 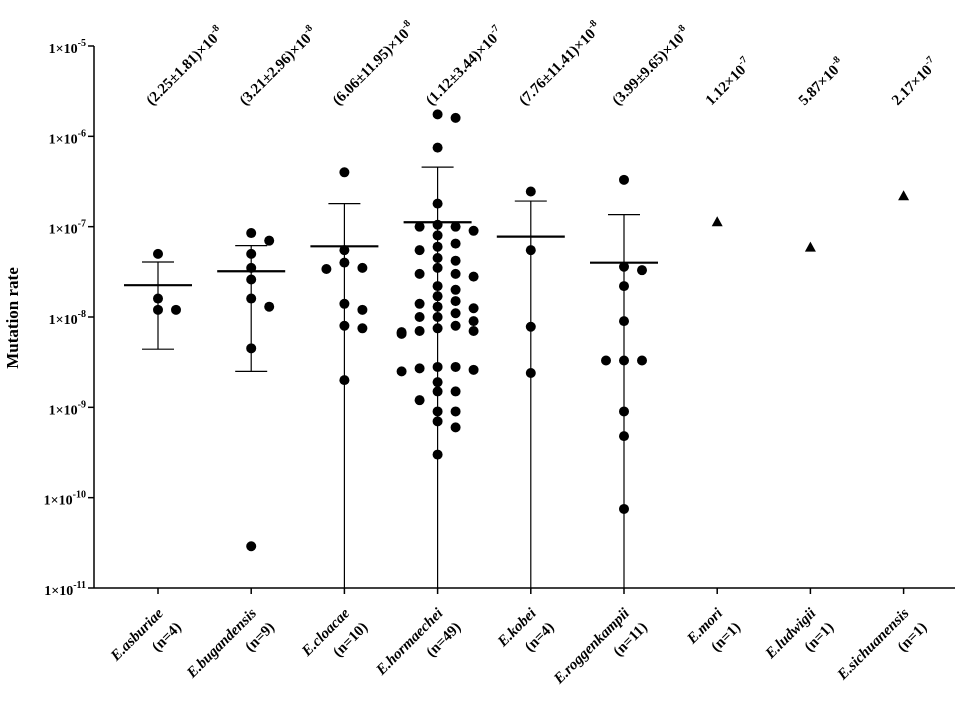 I want to click on mean-sd-annotation: 2.17×10-7, so click(x=914, y=81).